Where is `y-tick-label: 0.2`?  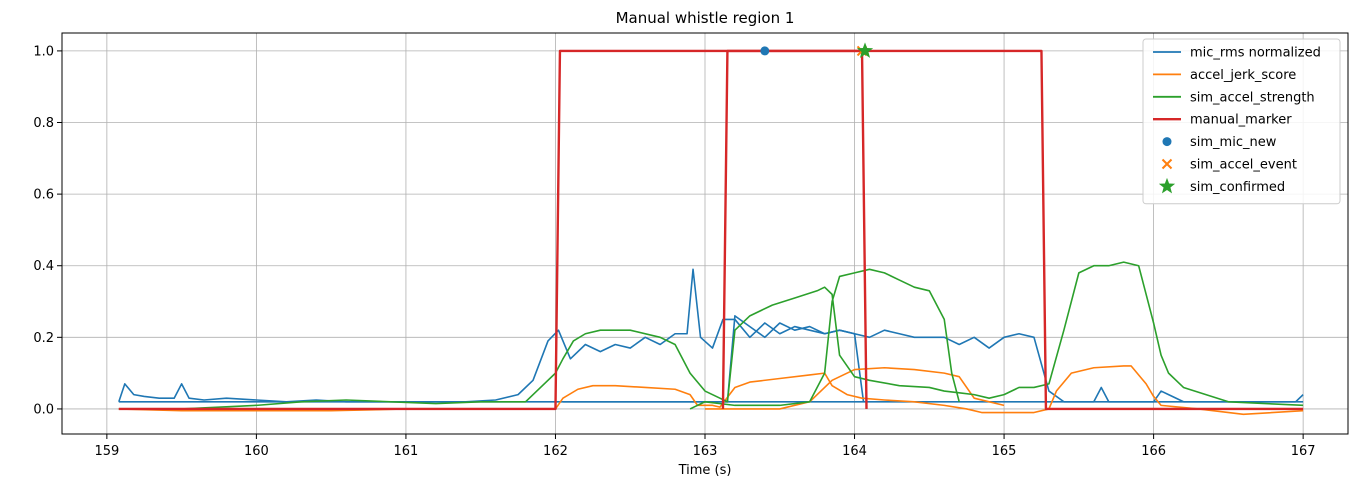
y-tick-label: 0.2 is located at coordinates (43, 338).